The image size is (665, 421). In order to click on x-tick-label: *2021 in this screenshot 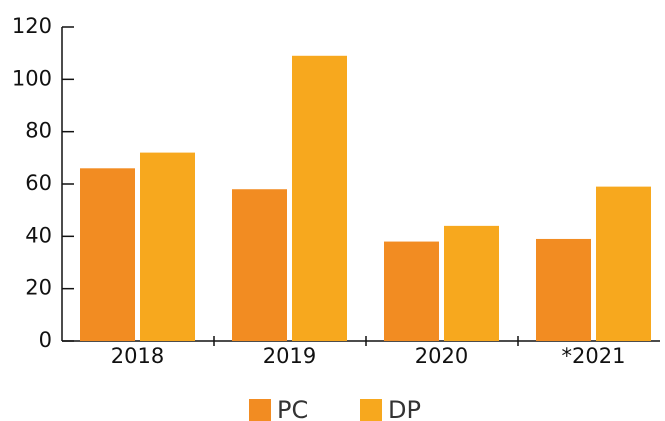, I will do `click(594, 356)`.